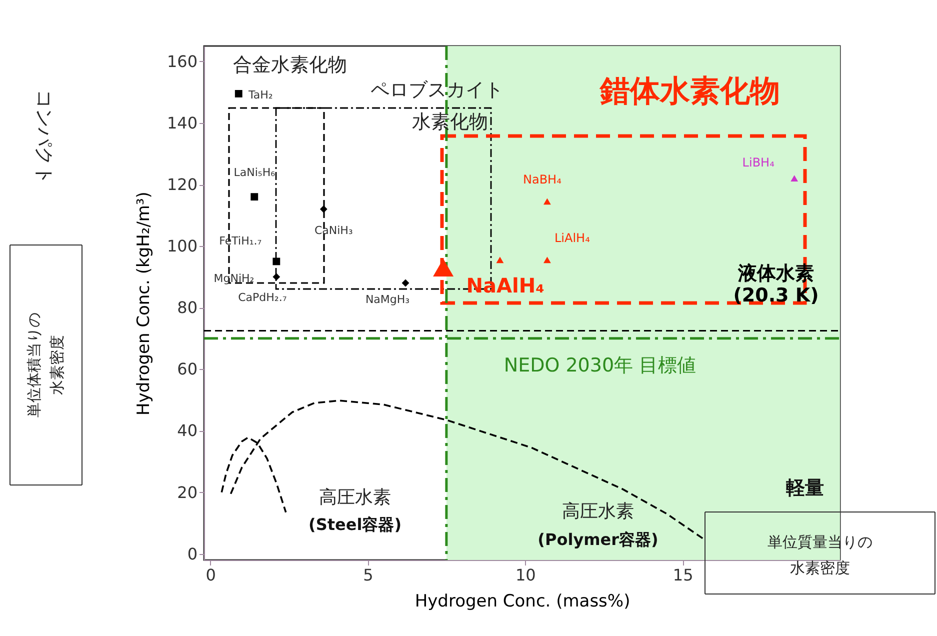  What do you see at coordinates (505, 286) in the screenshot?
I see `series-label: NaAlH₄` at bounding box center [505, 286].